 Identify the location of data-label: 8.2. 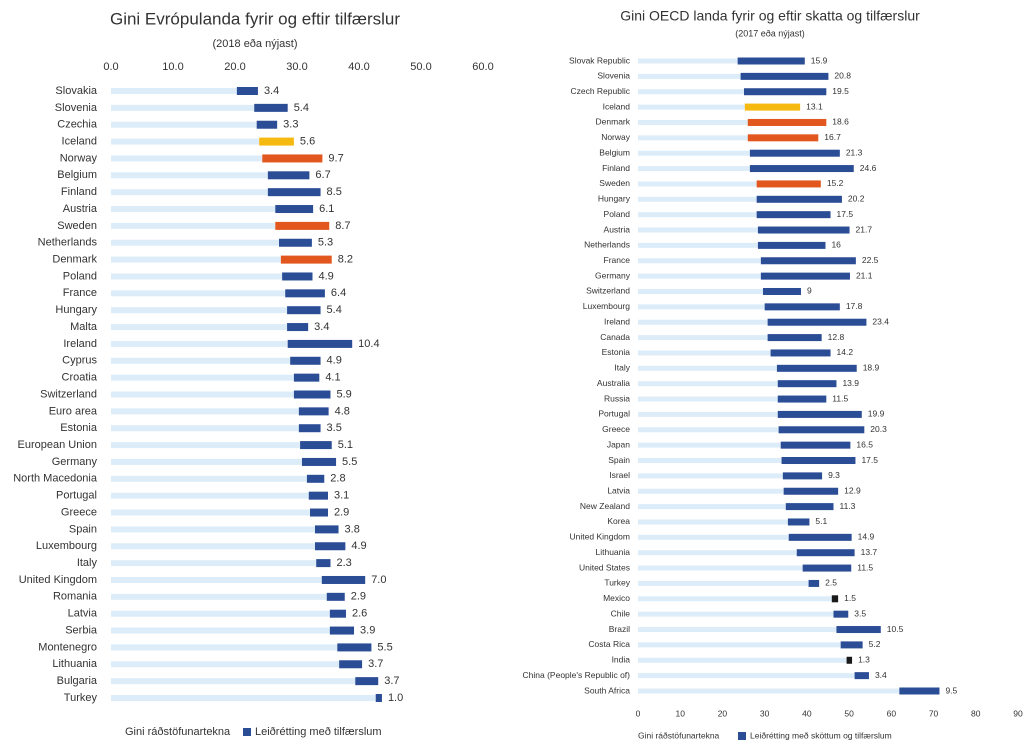
(345, 260).